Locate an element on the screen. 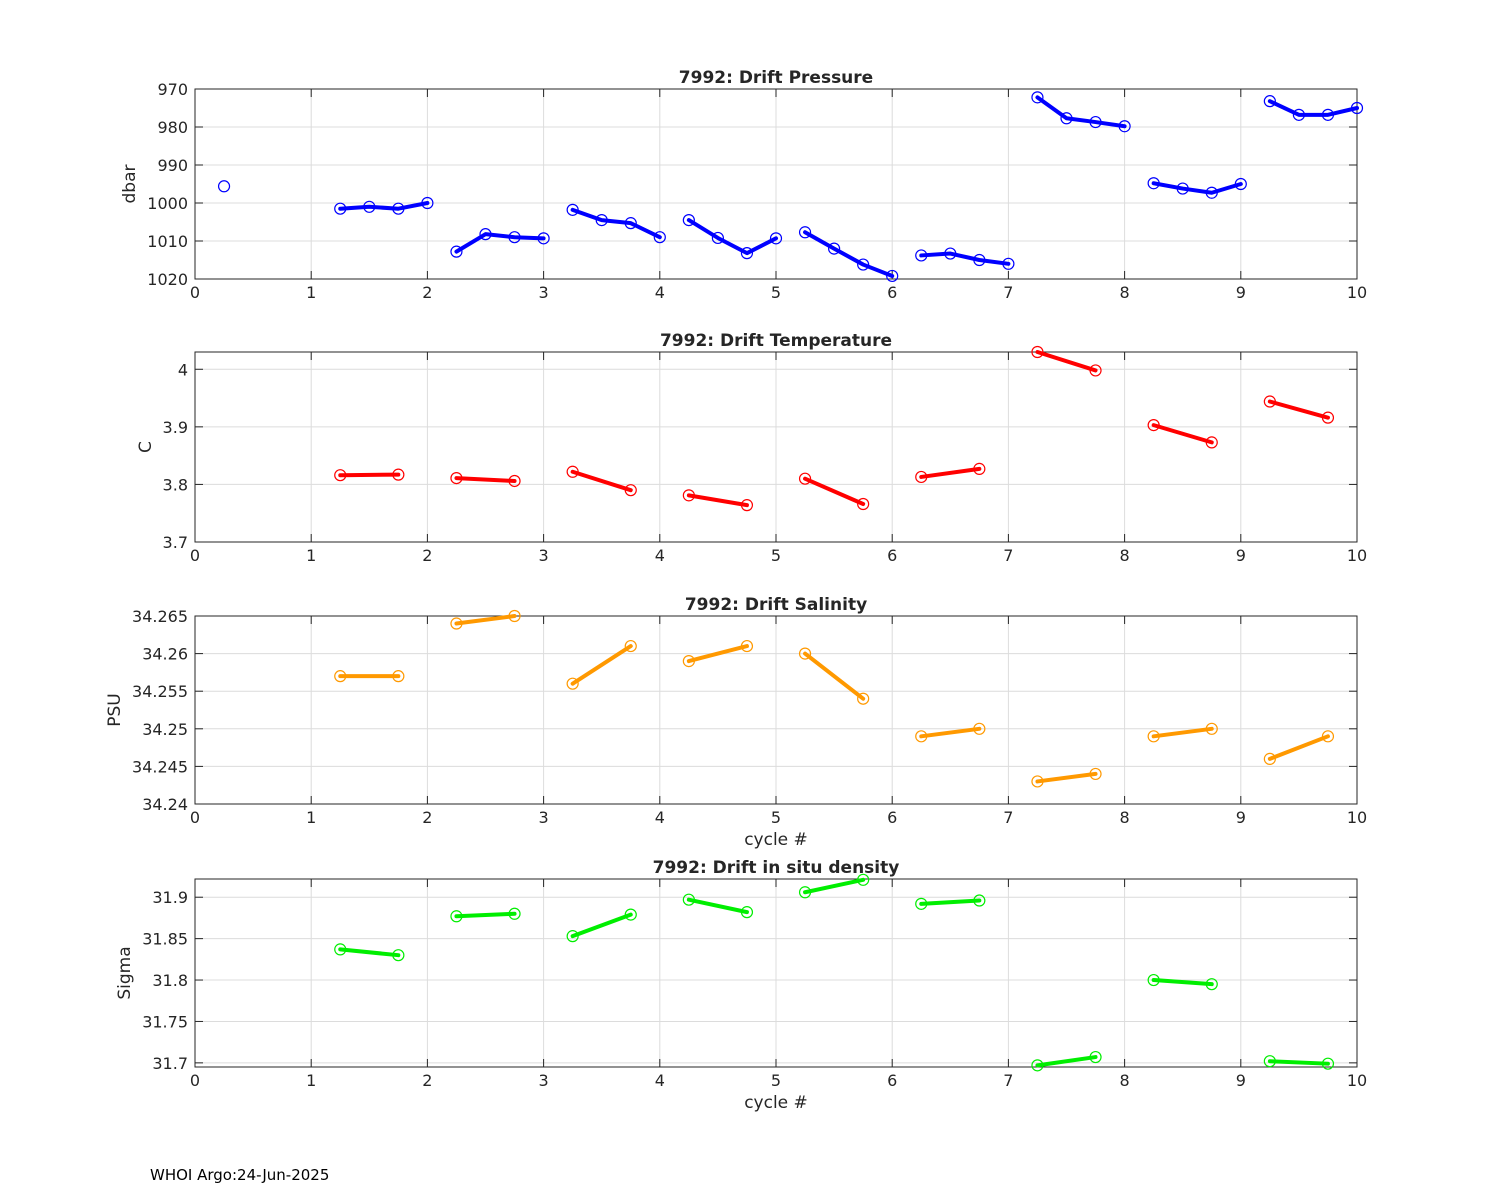 This screenshot has width=1500, height=1200. x-tick-label: 0 is located at coordinates (195, 817).